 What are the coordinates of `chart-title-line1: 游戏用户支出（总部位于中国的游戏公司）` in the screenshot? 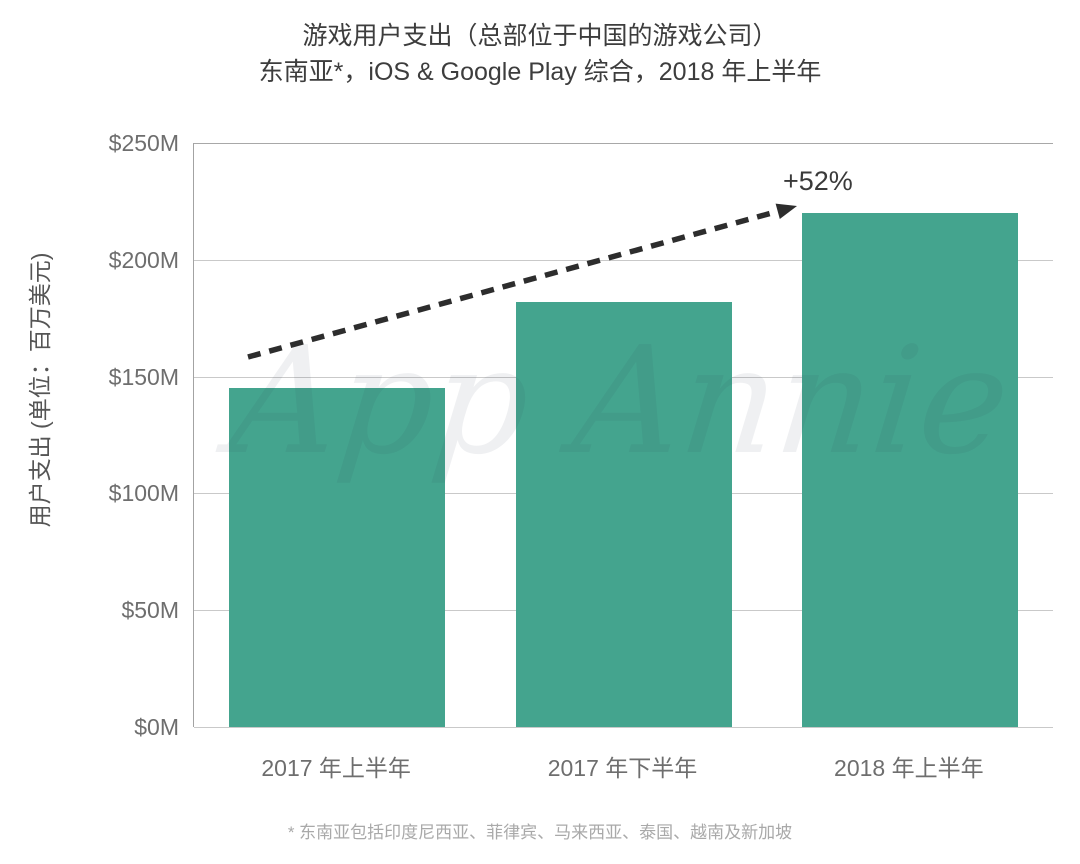 It's located at (540, 36).